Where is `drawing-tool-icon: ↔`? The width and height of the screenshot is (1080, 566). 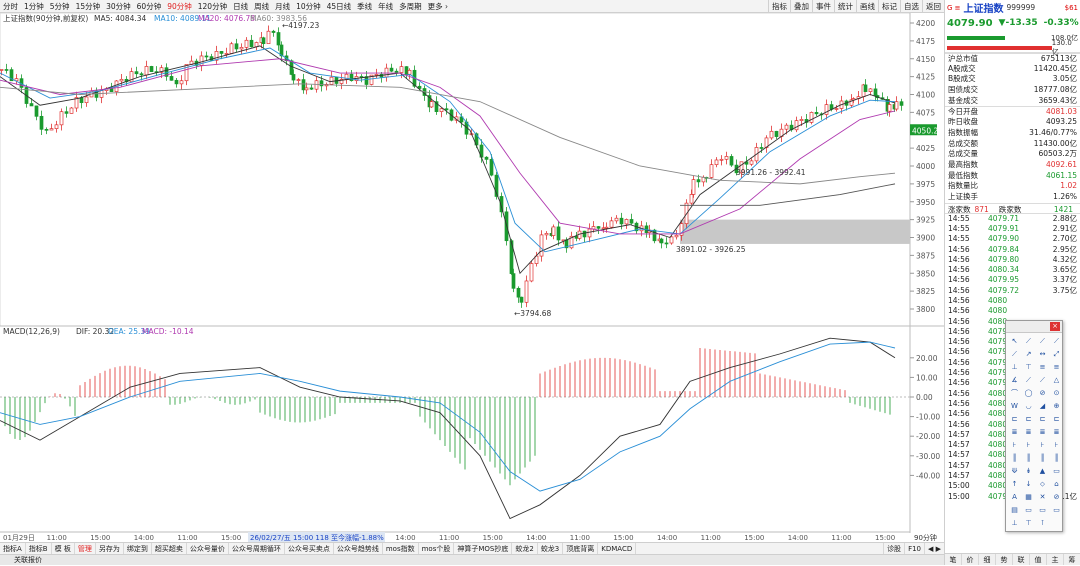 drawing-tool-icon: ↔ is located at coordinates (1042, 354).